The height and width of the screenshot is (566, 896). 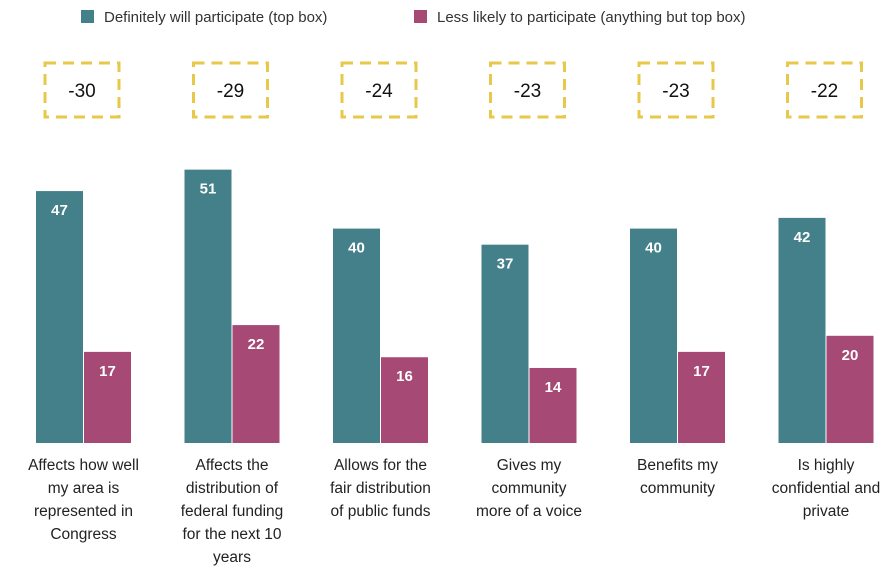 What do you see at coordinates (826, 465) in the screenshot?
I see `category-label-line: Is highly` at bounding box center [826, 465].